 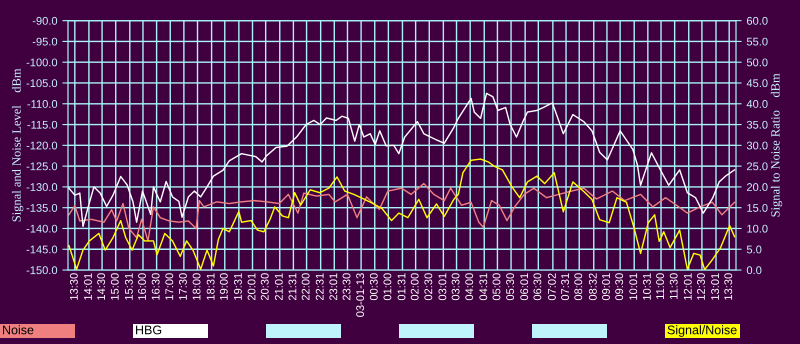 What do you see at coordinates (701, 286) in the screenshot?
I see `x-tick-label: 12:30` at bounding box center [701, 286].